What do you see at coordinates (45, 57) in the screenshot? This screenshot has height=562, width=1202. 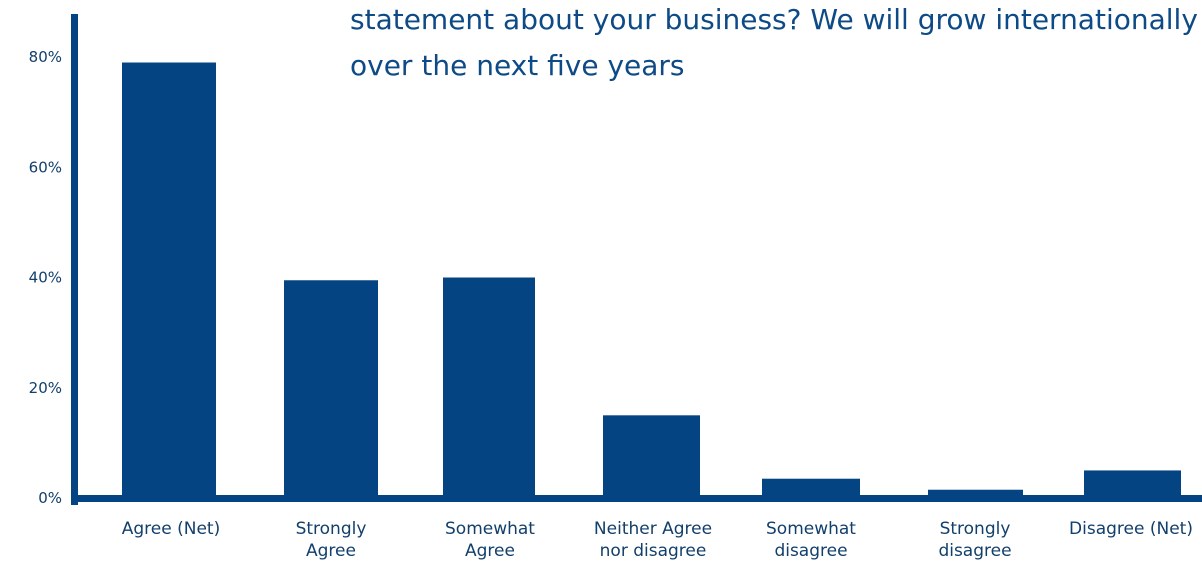 I see `y-tick-label: 80%` at bounding box center [45, 57].